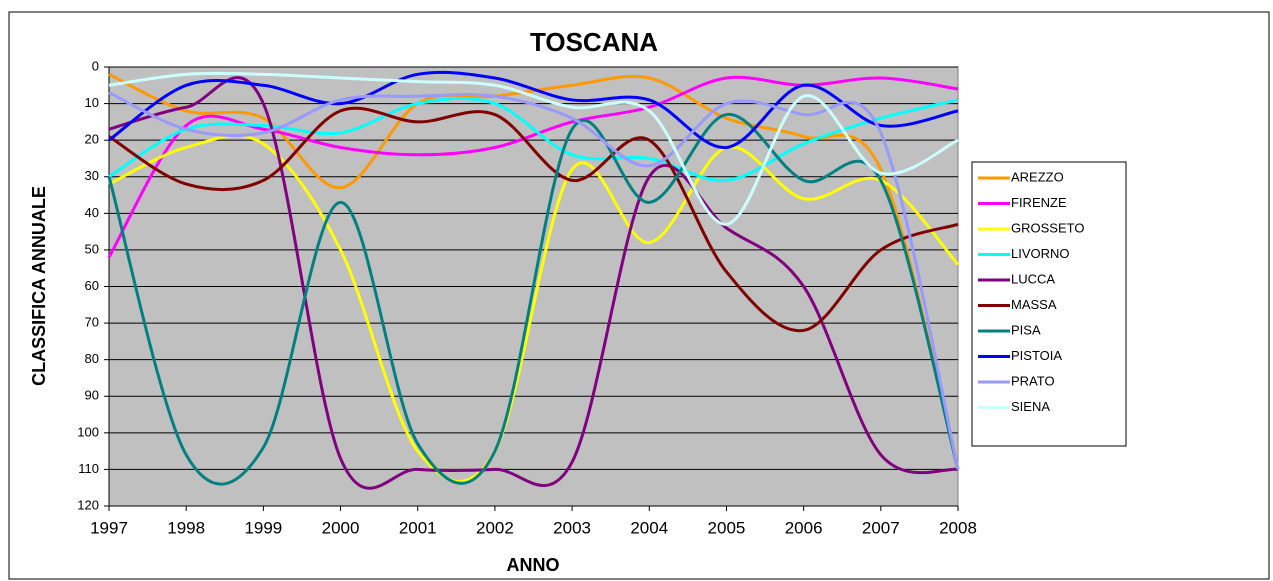 This screenshot has height=581, width=1273. Describe the element at coordinates (92, 212) in the screenshot. I see `y-tick-label: 40` at that location.